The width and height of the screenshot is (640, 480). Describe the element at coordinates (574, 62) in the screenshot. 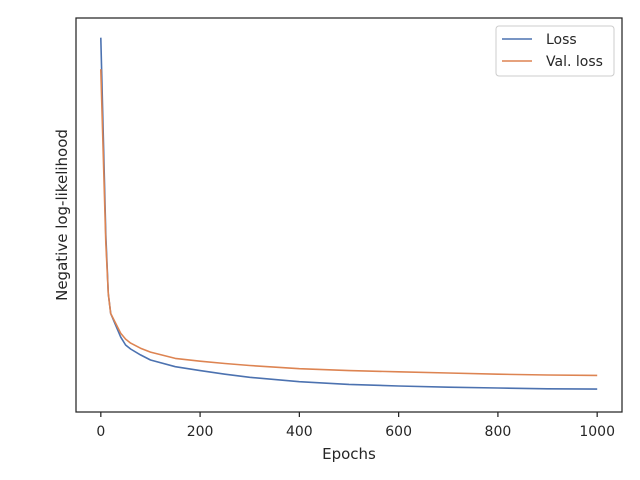

I see `legend-label-val-loss: Val. loss` at that location.